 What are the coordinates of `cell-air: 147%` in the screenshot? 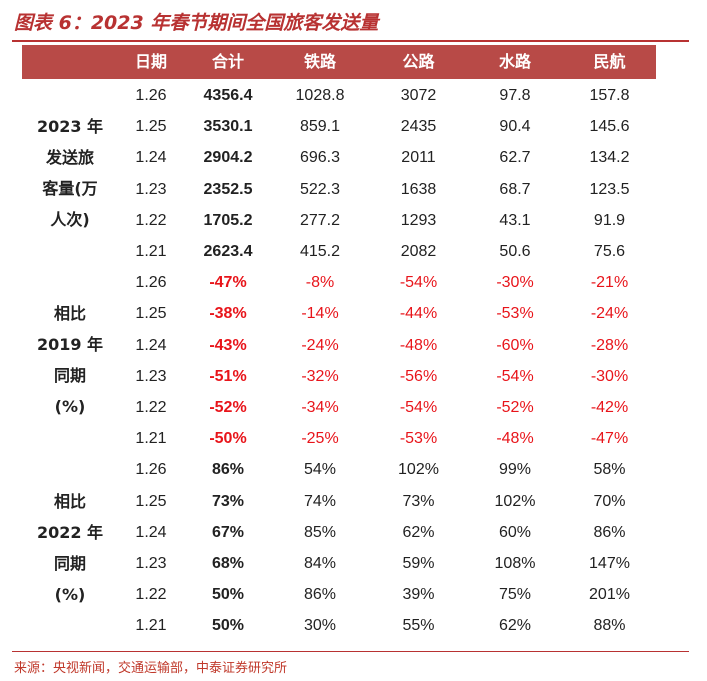 It's located at (609, 563).